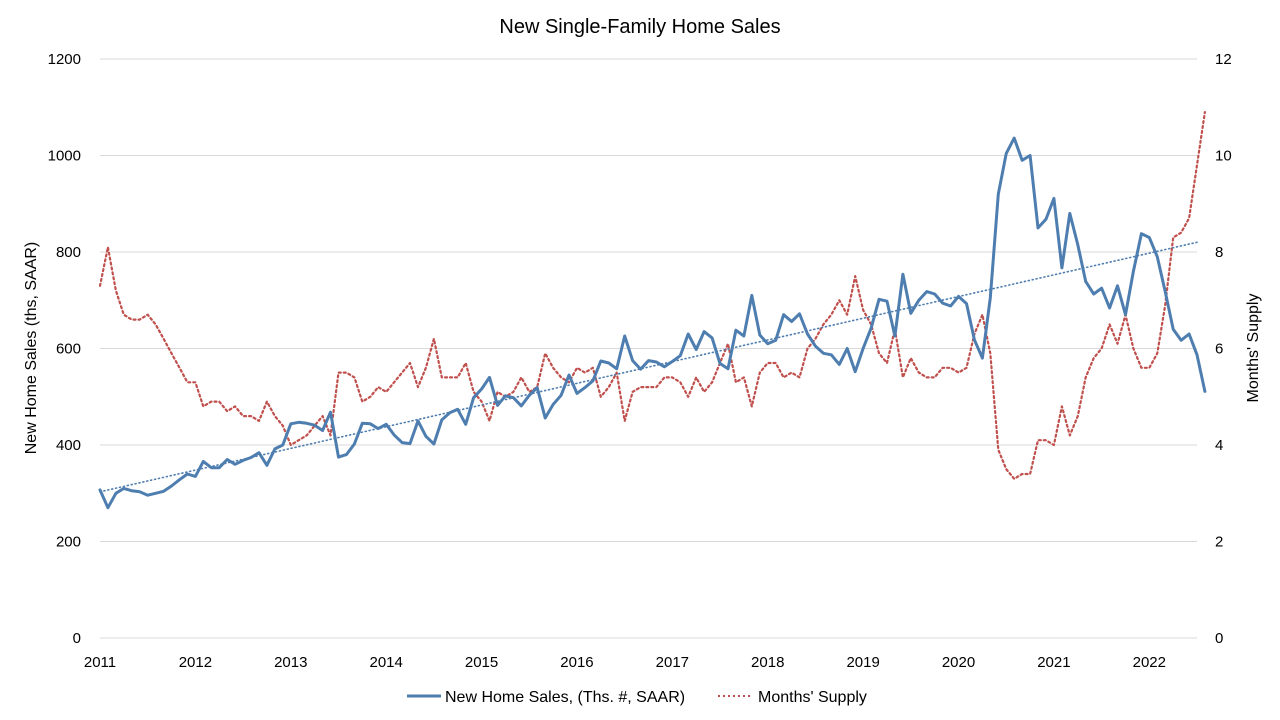 The width and height of the screenshot is (1280, 720). I want to click on y-tick-label: 200, so click(68, 542).